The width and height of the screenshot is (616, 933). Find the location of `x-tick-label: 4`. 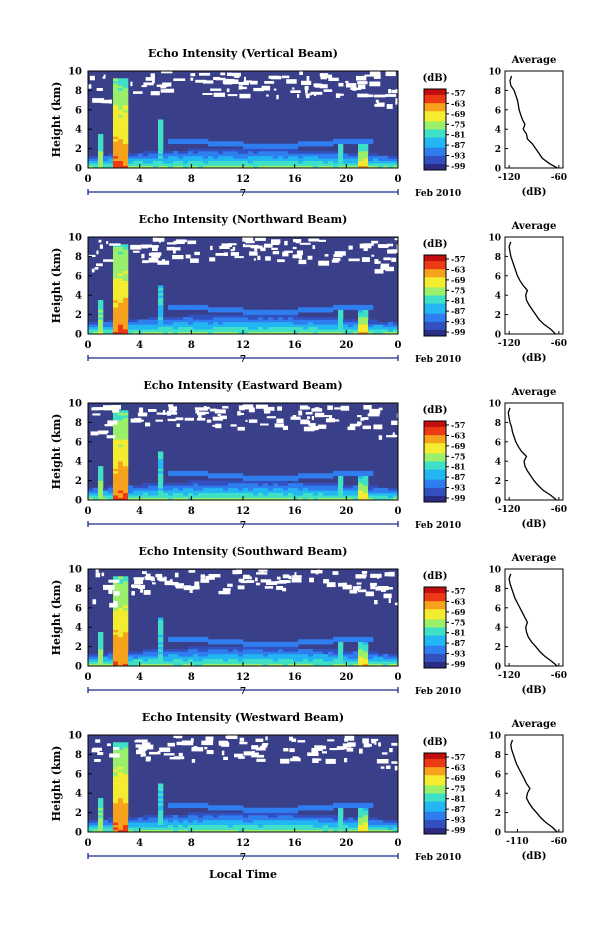

x-tick-label: 4 is located at coordinates (139, 843).